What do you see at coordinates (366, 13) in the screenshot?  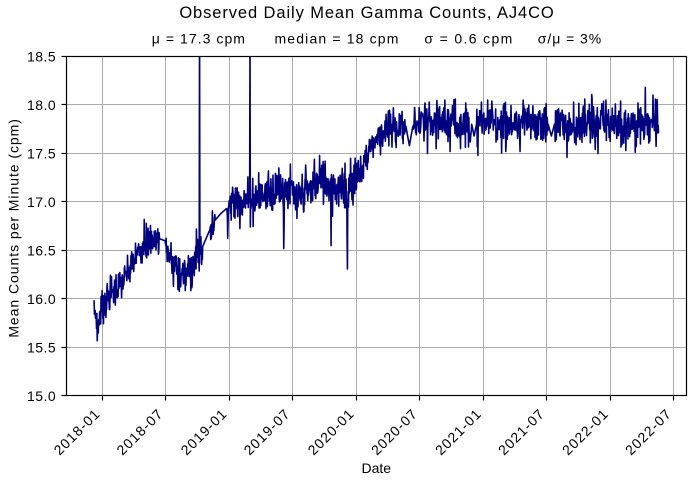 I see `svg-text:Observed Daily Mean Gamma Coun: Observed Daily Mean Gamma Counts, AJ4CO` at bounding box center [366, 13].